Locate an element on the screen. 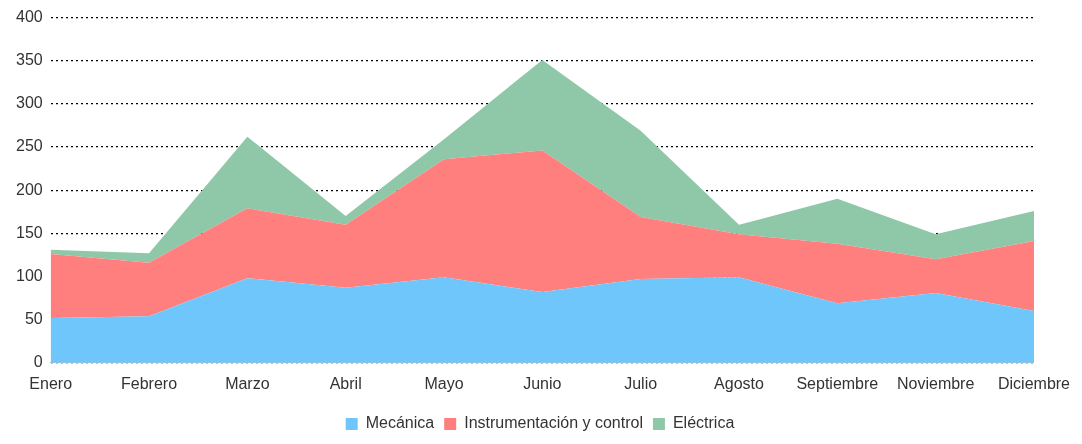 The width and height of the screenshot is (1082, 444). x-tick-label: Abril is located at coordinates (345, 383).